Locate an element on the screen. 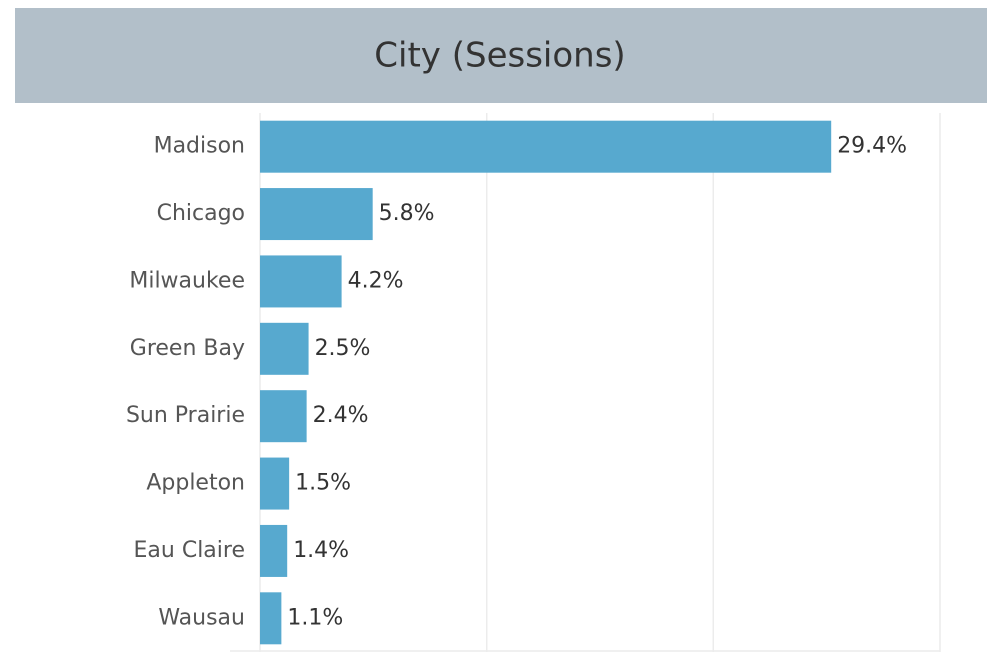 The width and height of the screenshot is (987, 654). chart-title: City (Sessions) is located at coordinates (499, 56).